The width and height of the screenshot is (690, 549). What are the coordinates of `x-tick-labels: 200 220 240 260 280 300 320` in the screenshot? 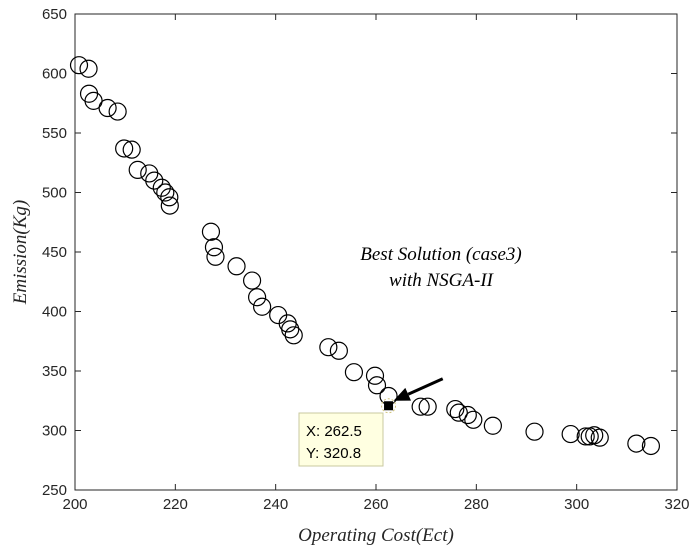 It's located at (375, 504).